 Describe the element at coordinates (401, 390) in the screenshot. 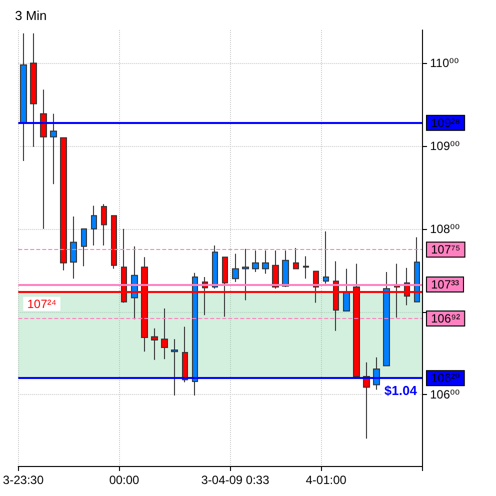

I see `annotation: $1.04` at that location.